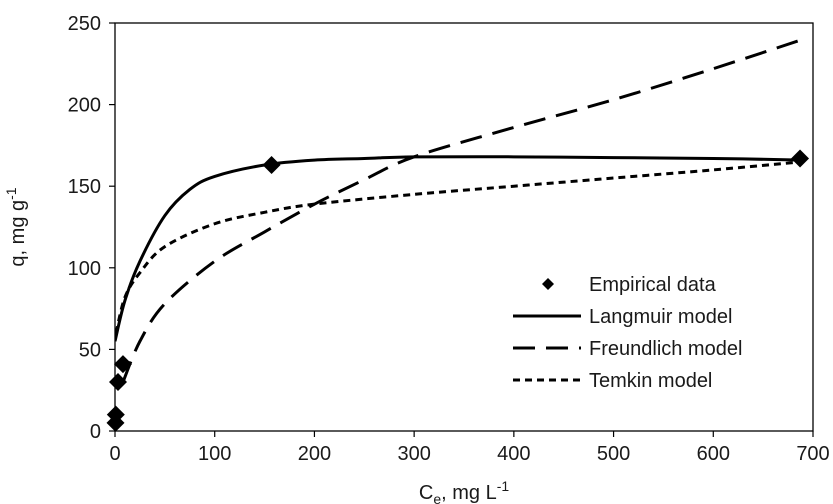 The image size is (833, 504). I want to click on x-tick-label: 100, so click(214, 454).